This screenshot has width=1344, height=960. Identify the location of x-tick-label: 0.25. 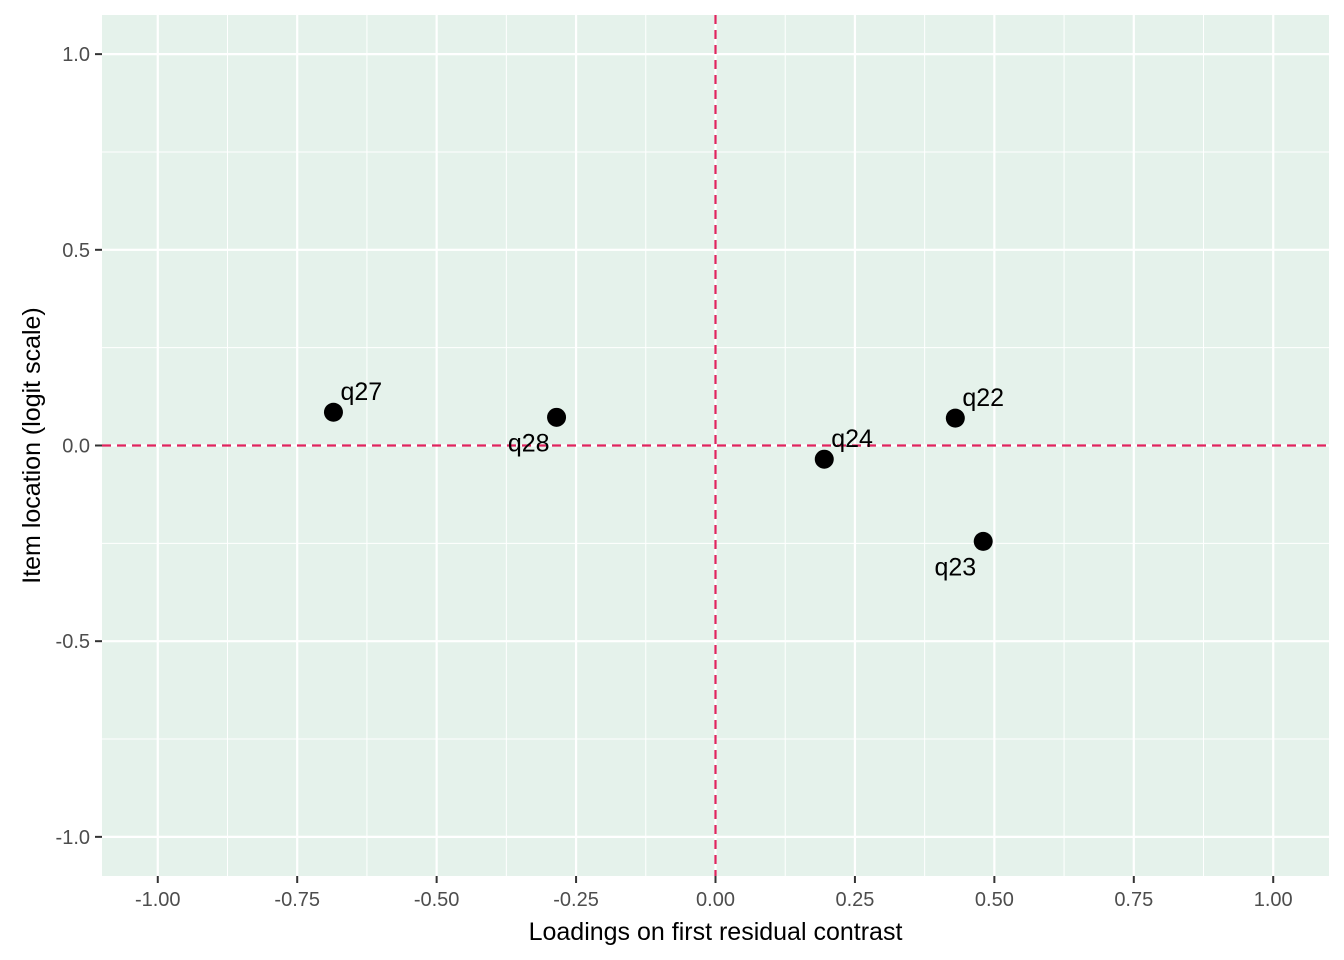
(854, 900).